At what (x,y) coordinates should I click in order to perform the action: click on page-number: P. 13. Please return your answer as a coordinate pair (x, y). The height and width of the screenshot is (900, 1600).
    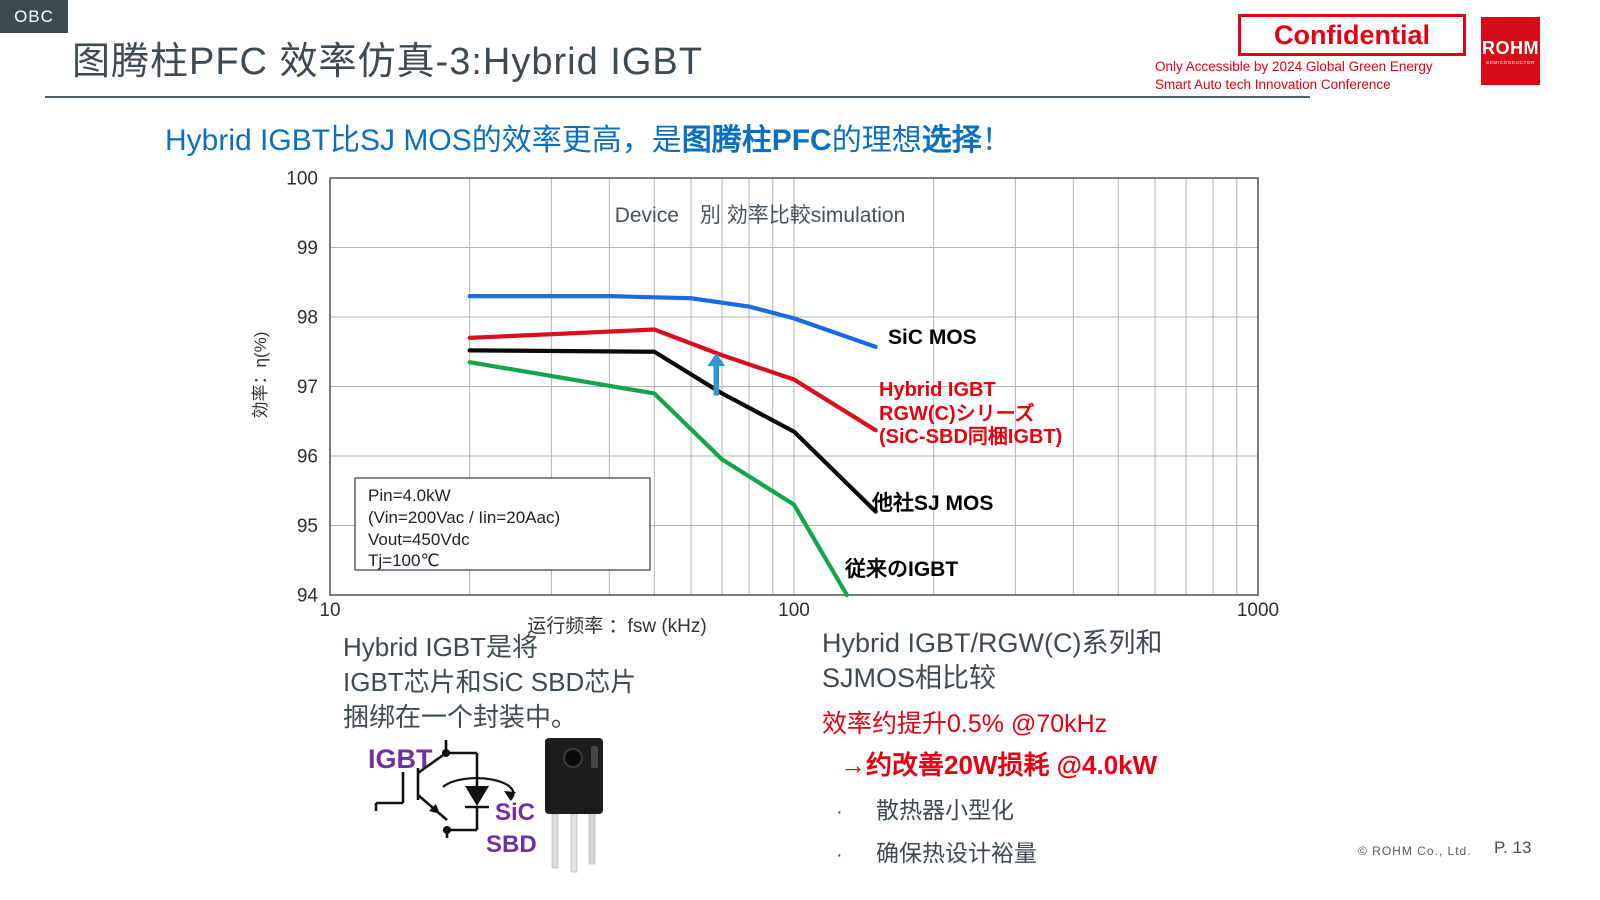
    Looking at the image, I should click on (1513, 847).